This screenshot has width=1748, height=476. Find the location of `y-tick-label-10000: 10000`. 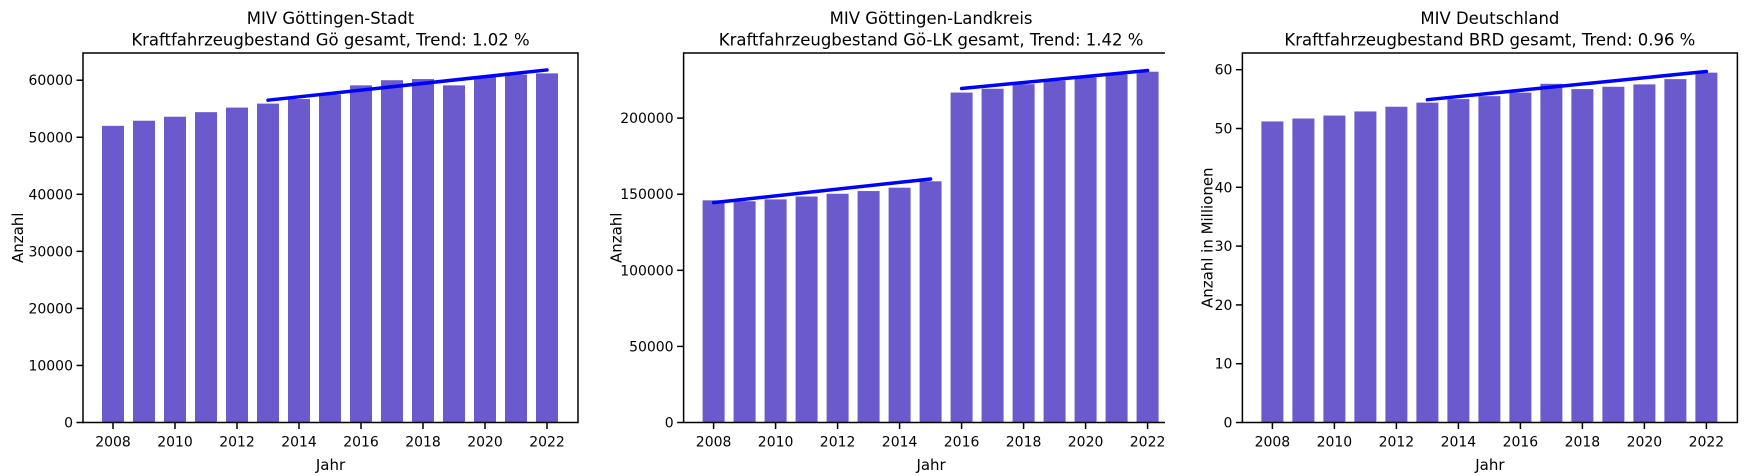

y-tick-label-10000: 10000 is located at coordinates (50, 366).